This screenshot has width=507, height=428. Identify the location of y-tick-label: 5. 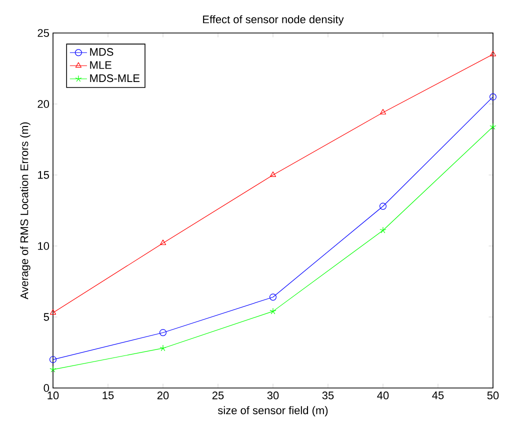
(46, 317).